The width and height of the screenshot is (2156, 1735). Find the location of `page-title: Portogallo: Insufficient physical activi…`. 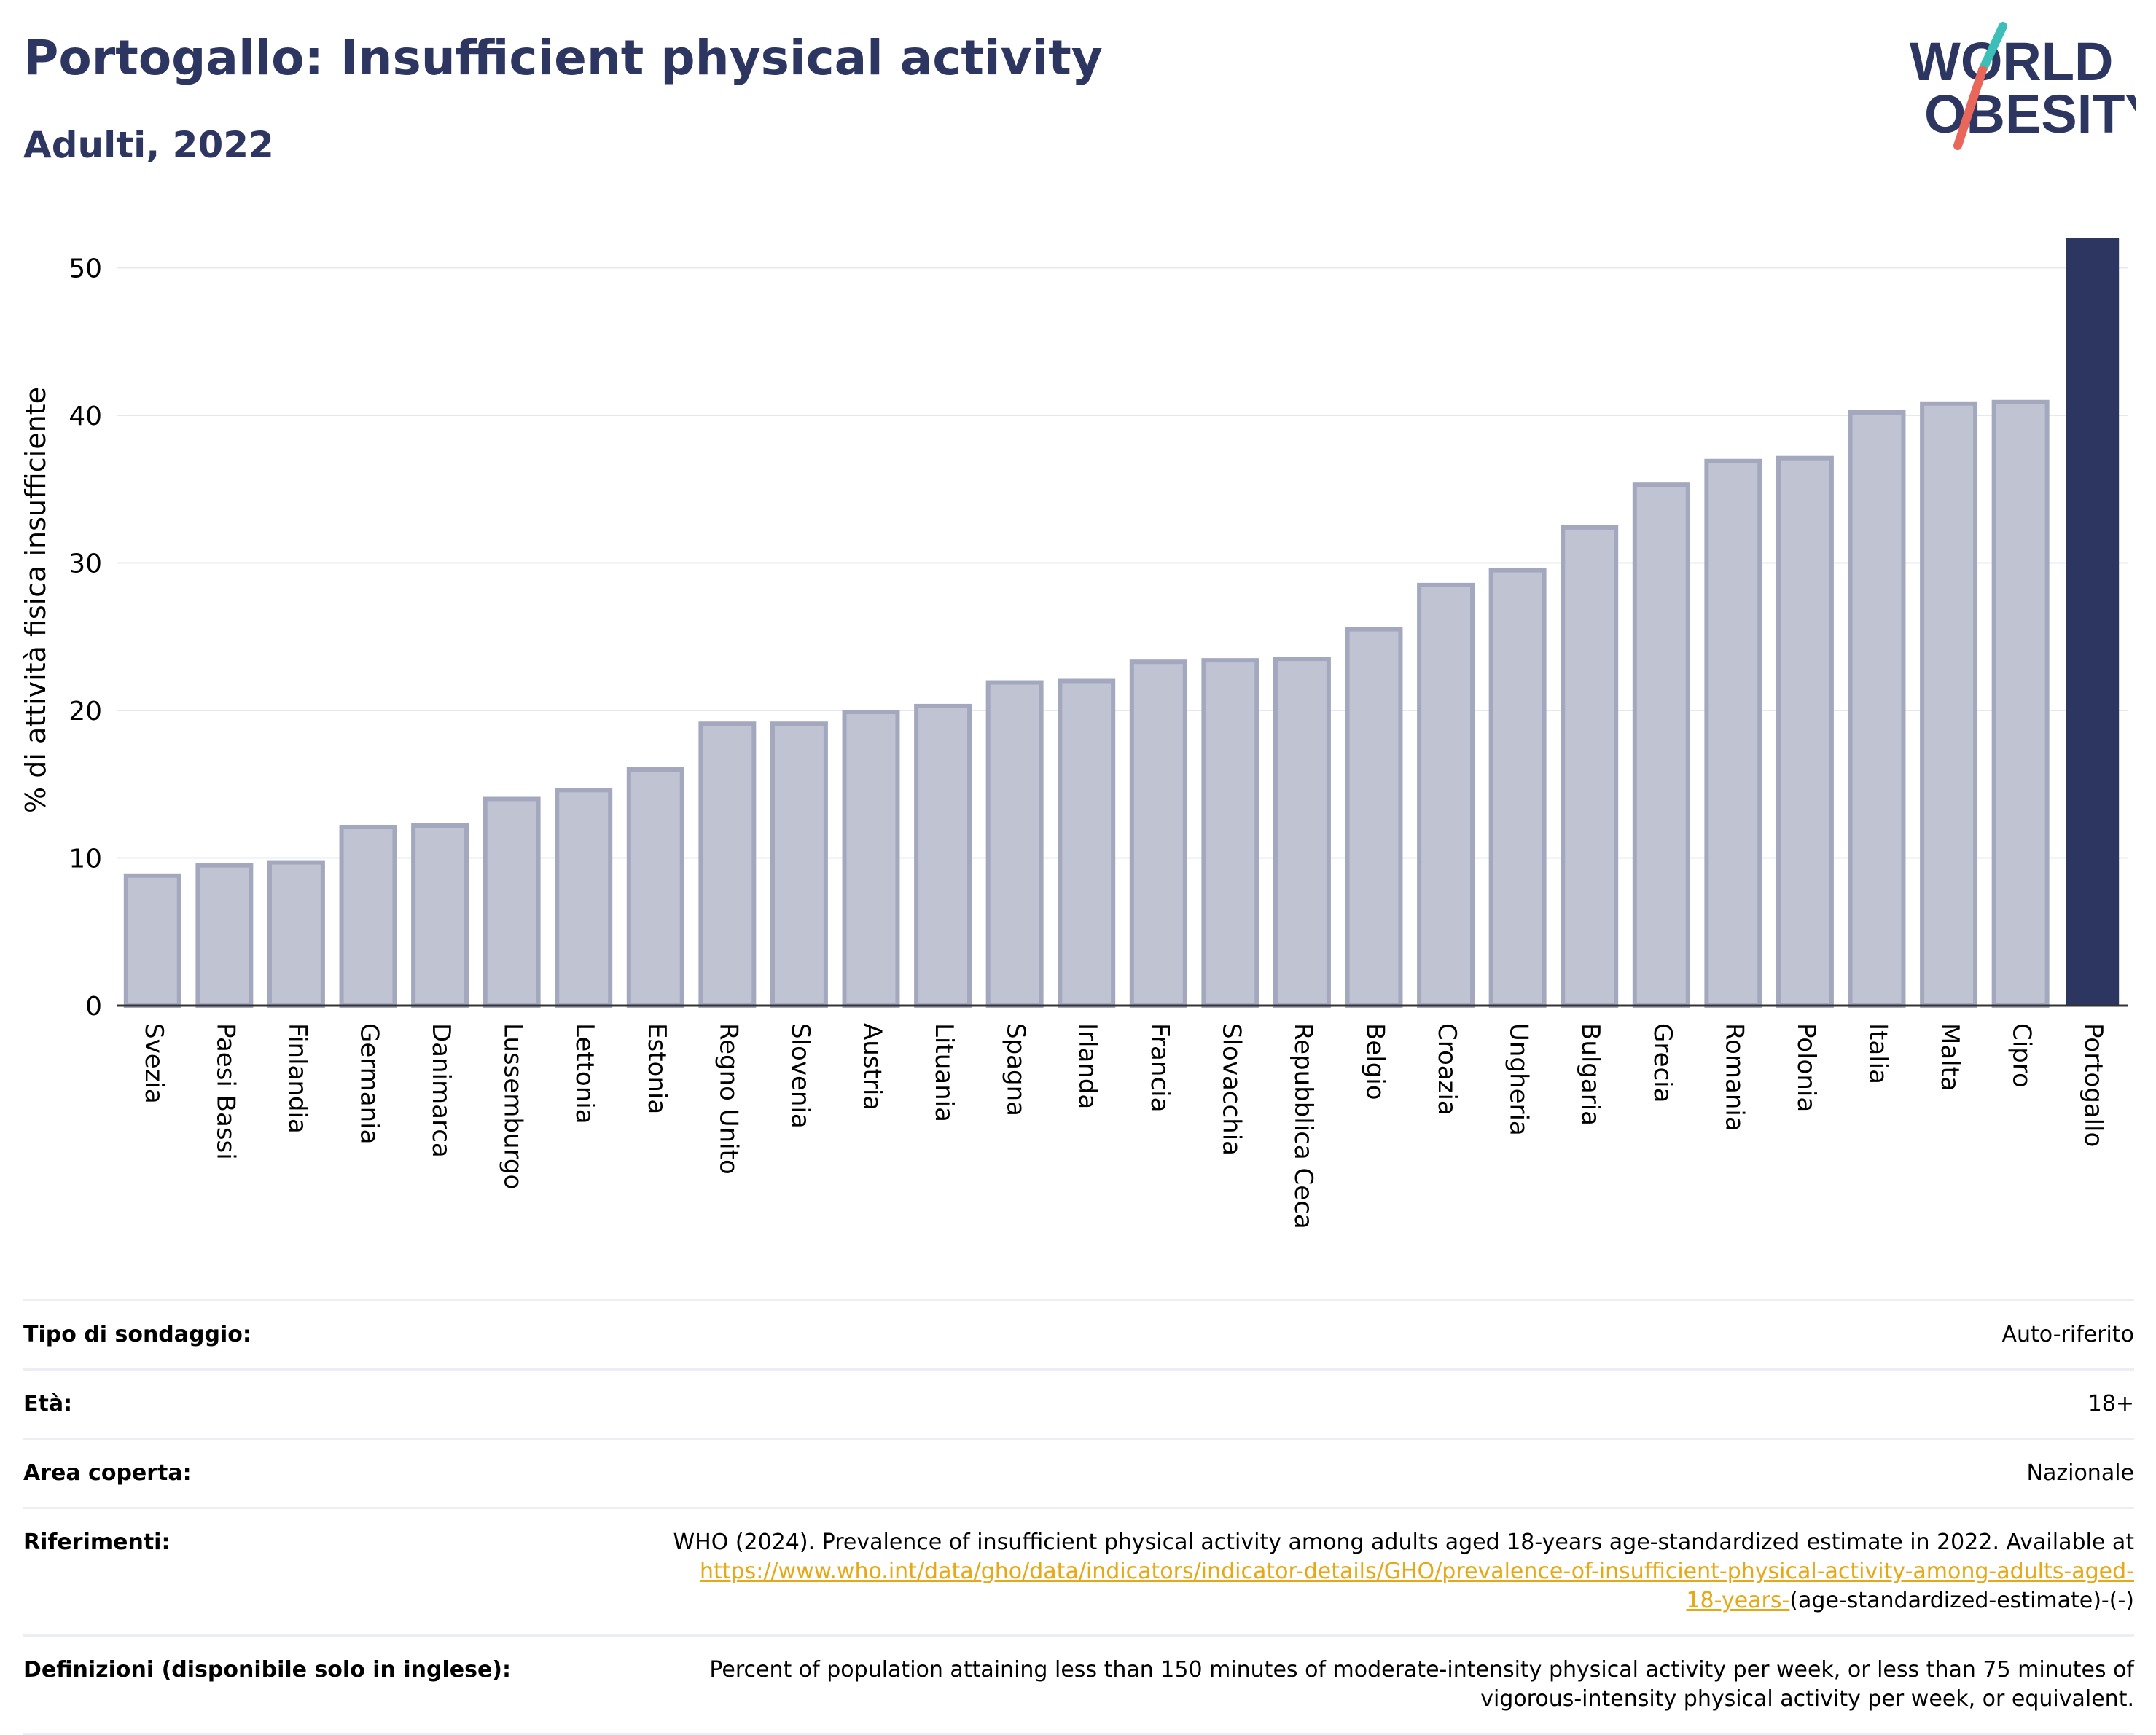

page-title: Portogallo: Insufficient physical activi… is located at coordinates (563, 58).